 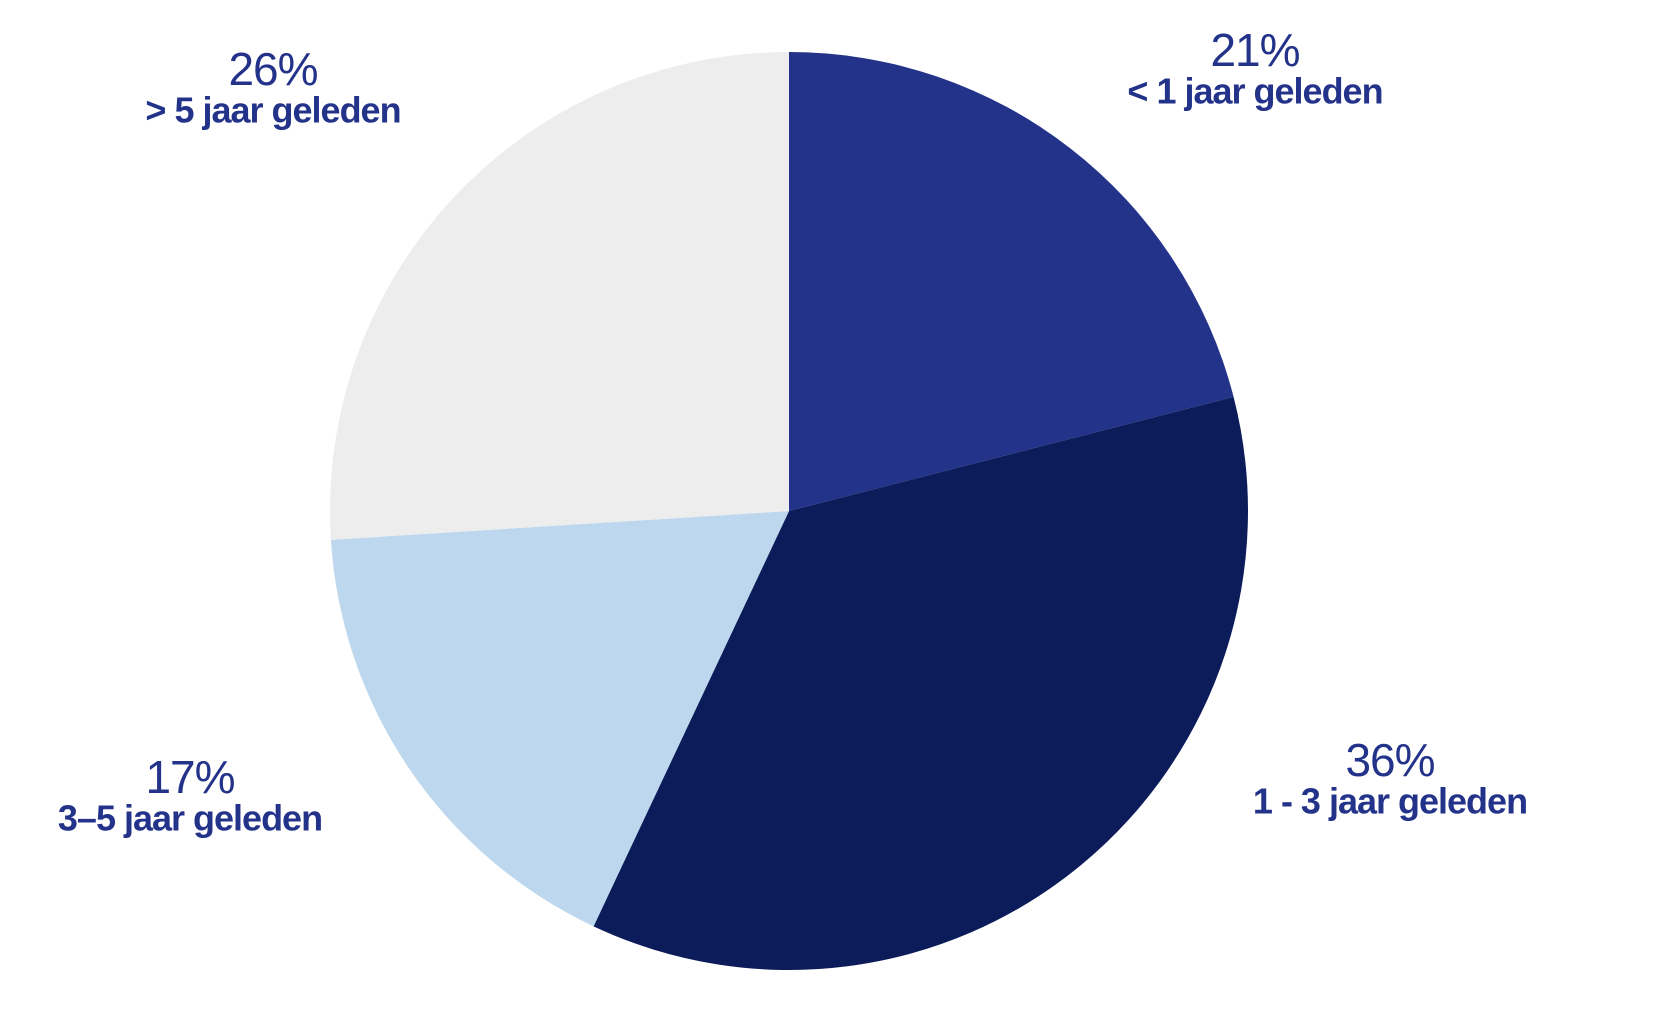 What do you see at coordinates (1389, 760) in the screenshot?
I see `value-label: 36%` at bounding box center [1389, 760].